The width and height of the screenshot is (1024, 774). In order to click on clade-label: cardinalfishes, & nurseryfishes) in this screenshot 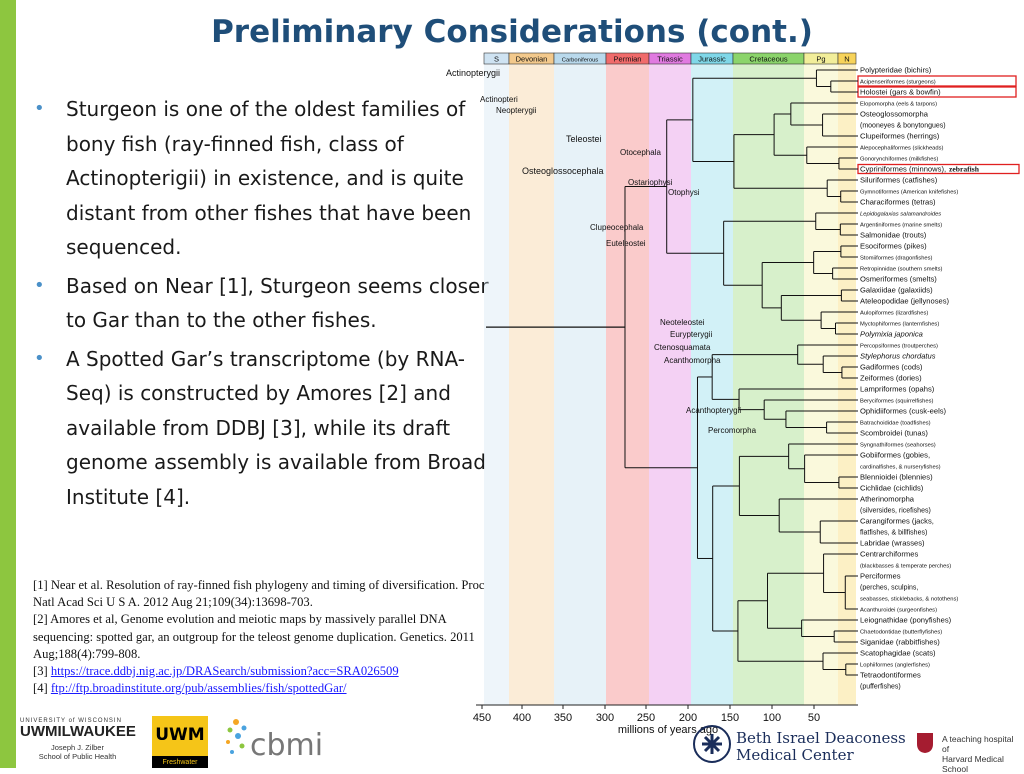, I will do `click(900, 468)`.